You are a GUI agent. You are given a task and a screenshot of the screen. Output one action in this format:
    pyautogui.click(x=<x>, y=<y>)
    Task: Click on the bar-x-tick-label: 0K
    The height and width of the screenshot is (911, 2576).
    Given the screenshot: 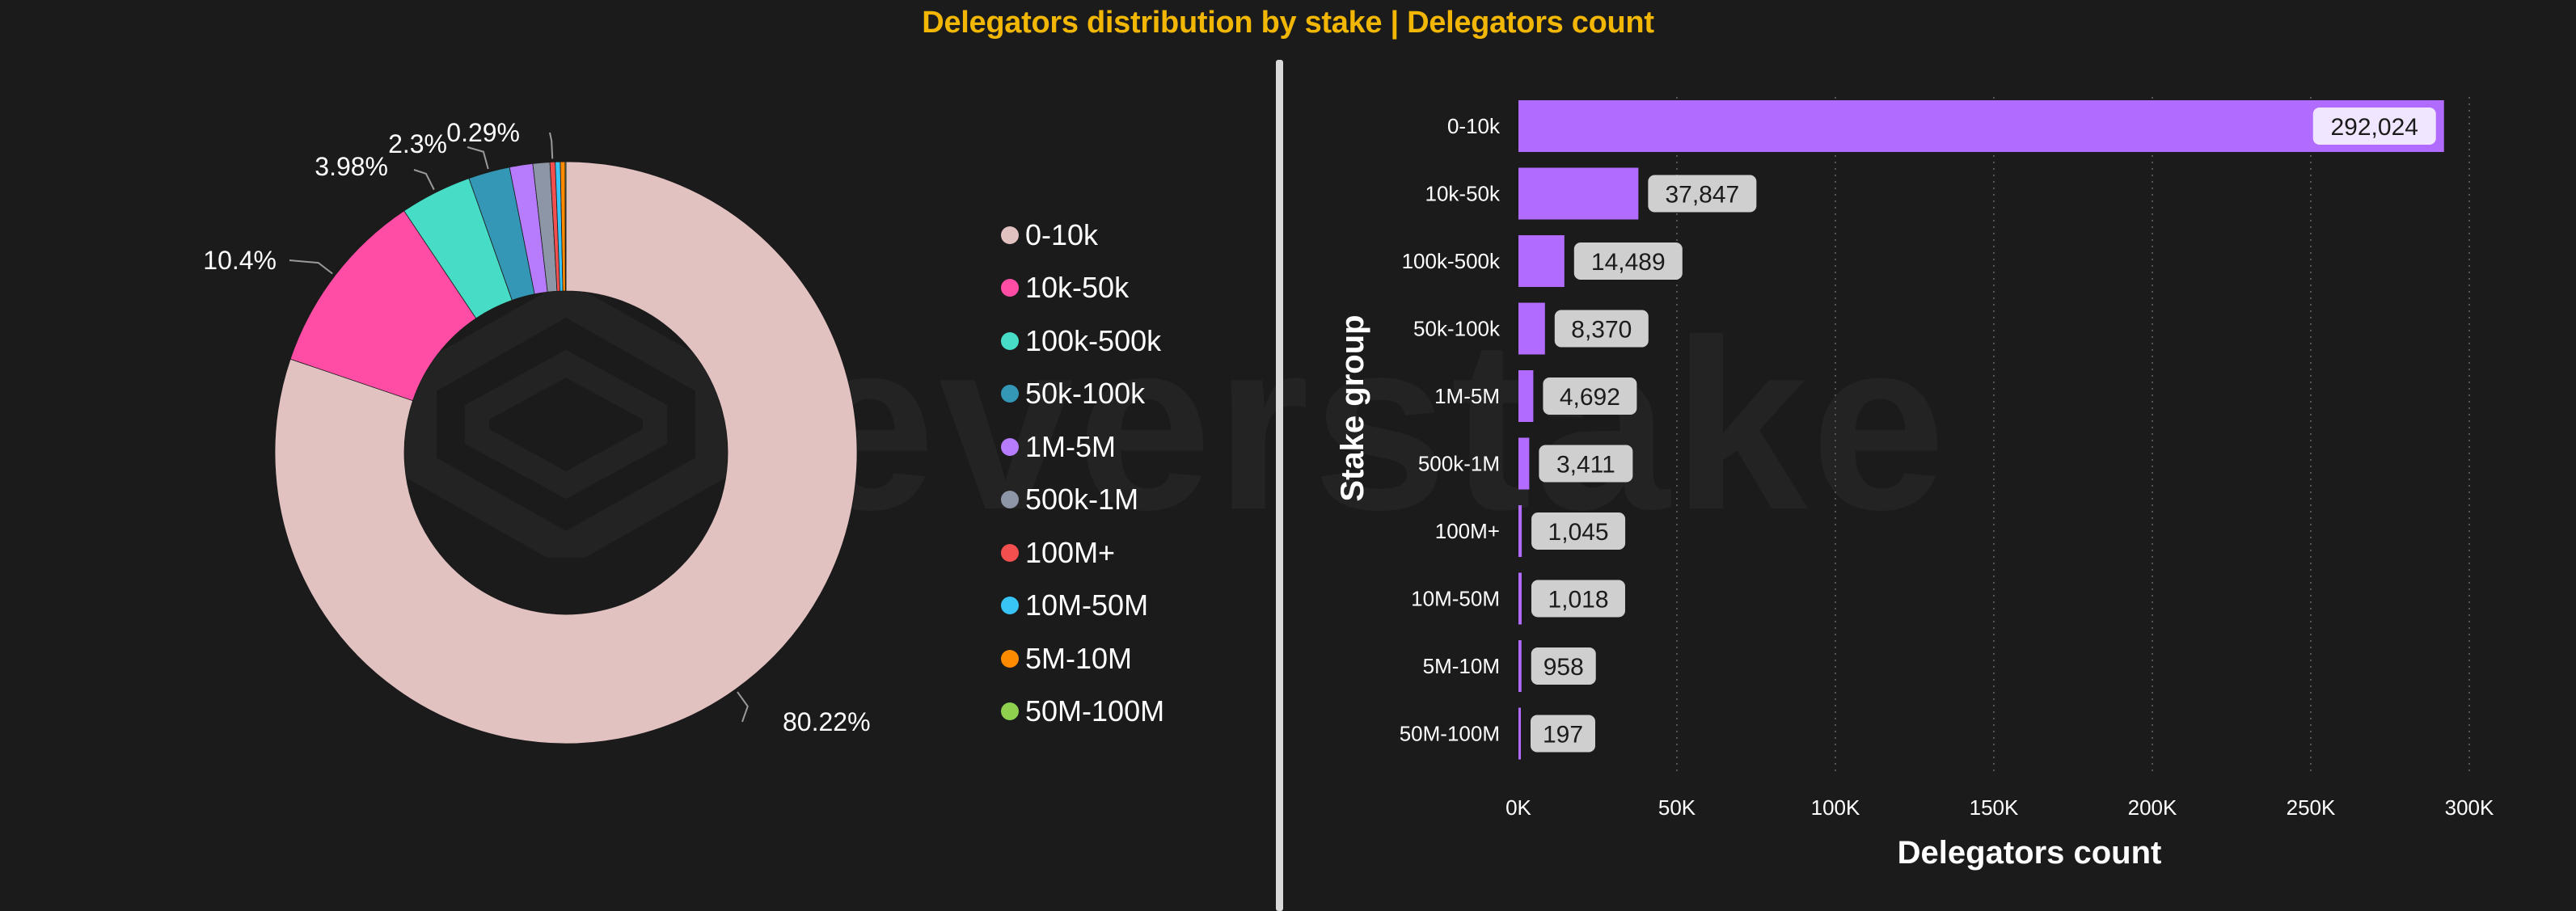 What is the action you would take?
    pyautogui.click(x=1518, y=807)
    